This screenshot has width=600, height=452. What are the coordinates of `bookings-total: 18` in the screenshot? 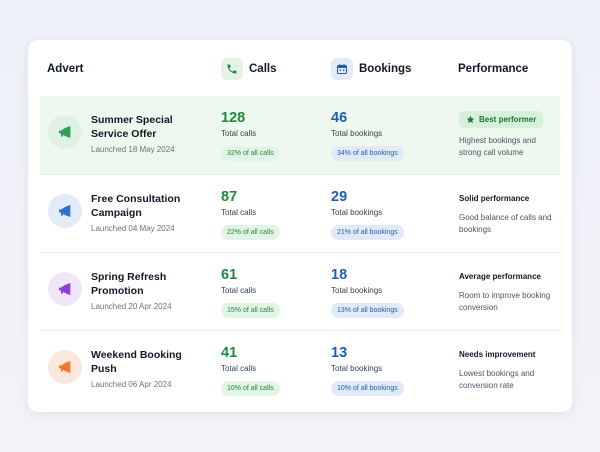 It's located at (339, 275).